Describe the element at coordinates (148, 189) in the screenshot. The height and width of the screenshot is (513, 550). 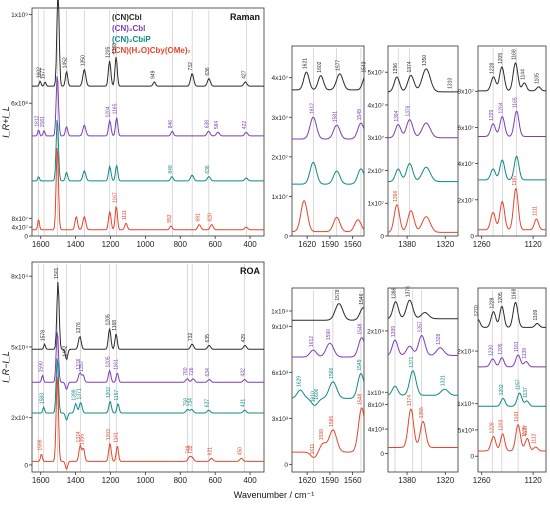
I see `raman-main-series-cnh2ocbyome7` at that location.